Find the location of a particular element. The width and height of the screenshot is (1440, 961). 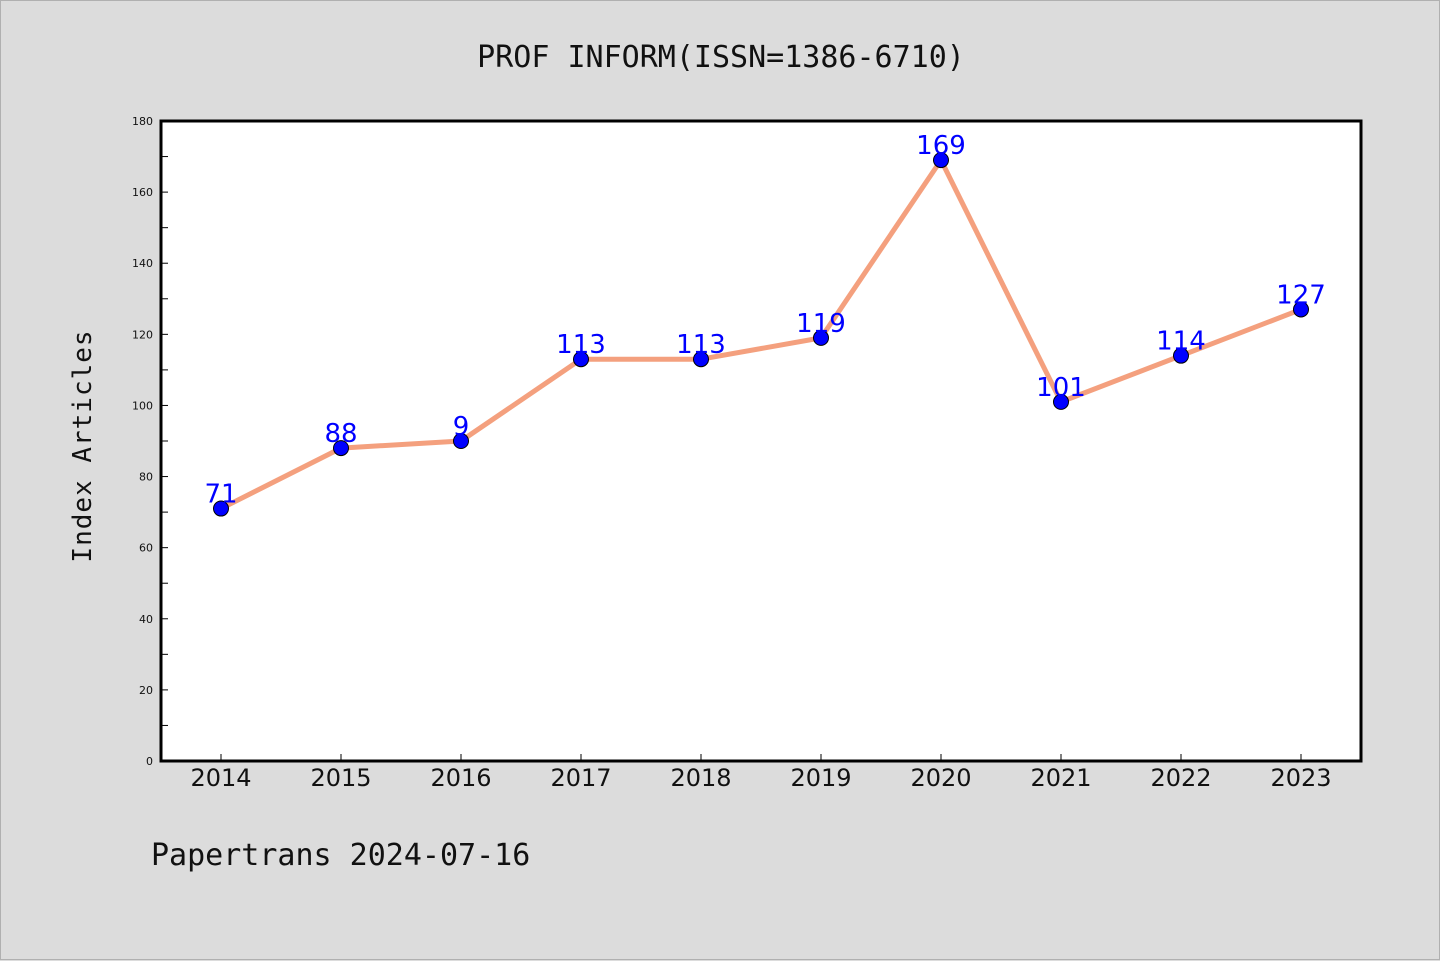

x-tick-label: 2023 is located at coordinates (1300, 778).